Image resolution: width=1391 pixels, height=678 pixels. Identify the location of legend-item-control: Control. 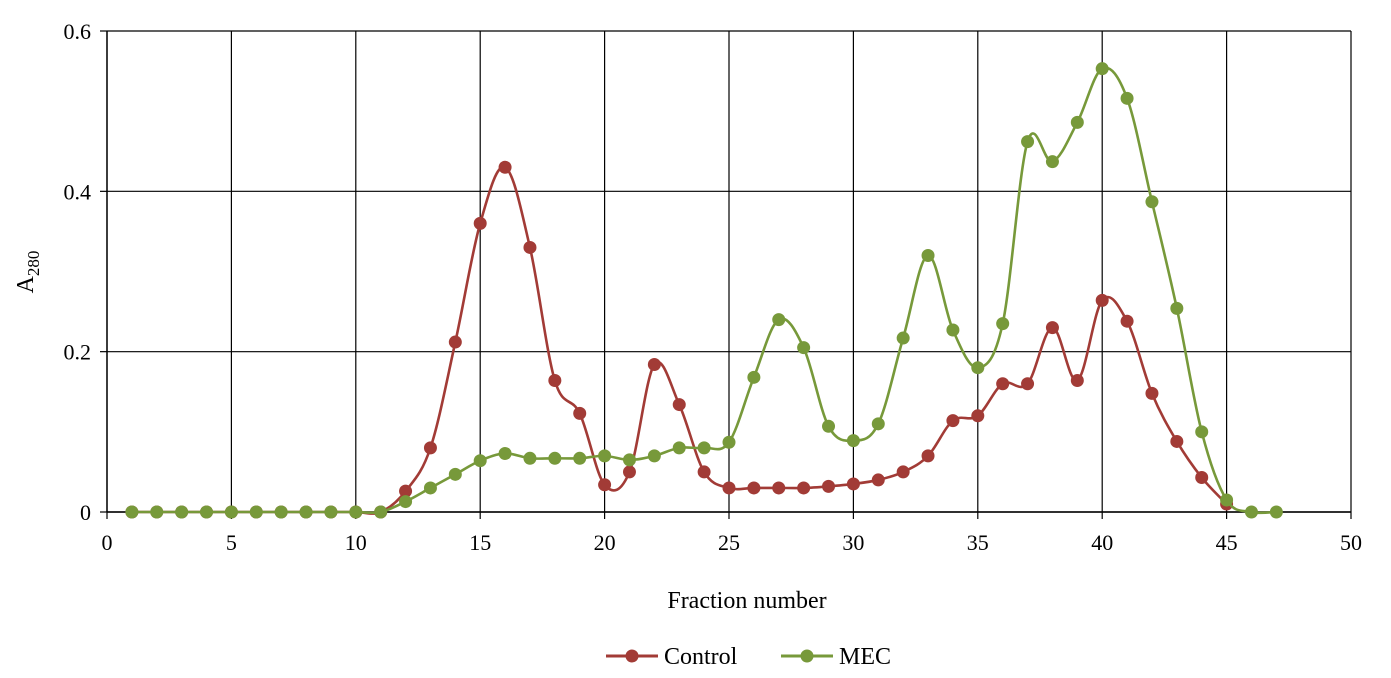
(672, 657).